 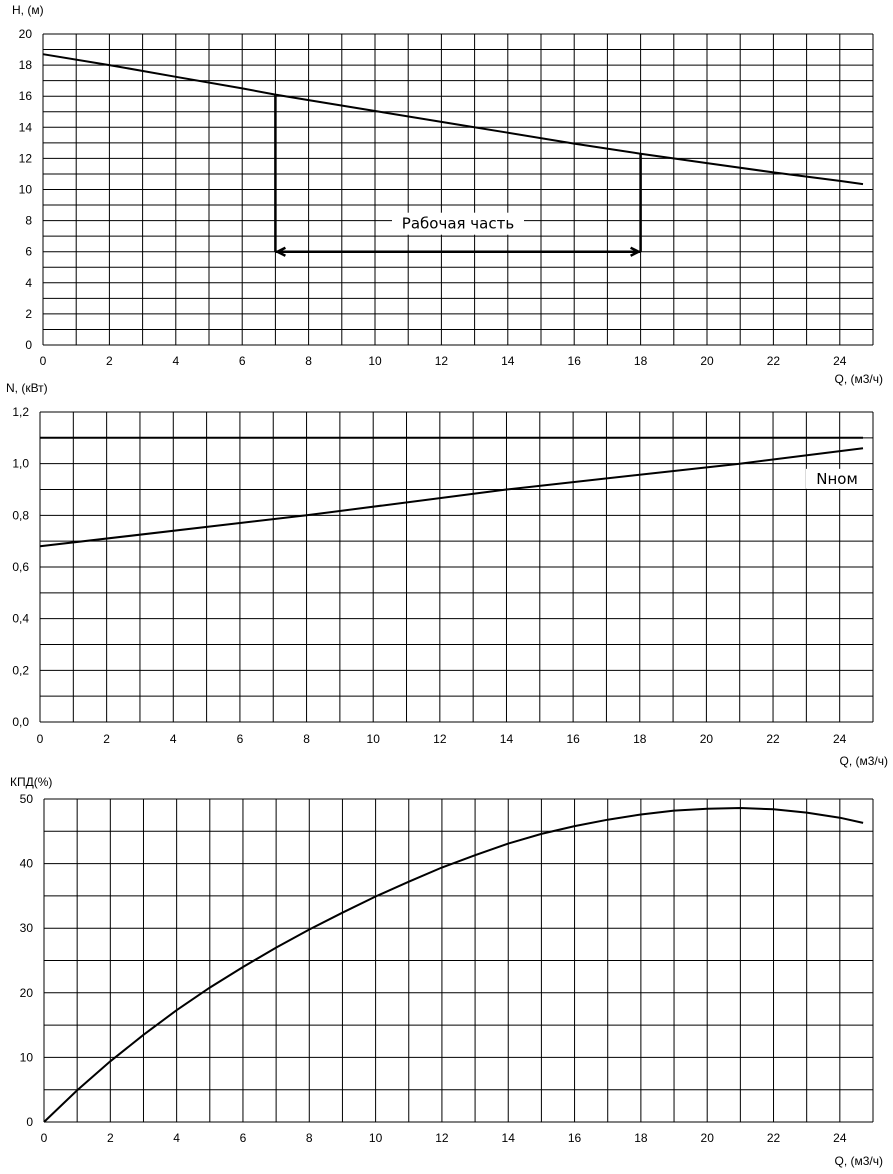 What do you see at coordinates (28, 221) in the screenshot?
I see `y-tick-label: 8` at bounding box center [28, 221].